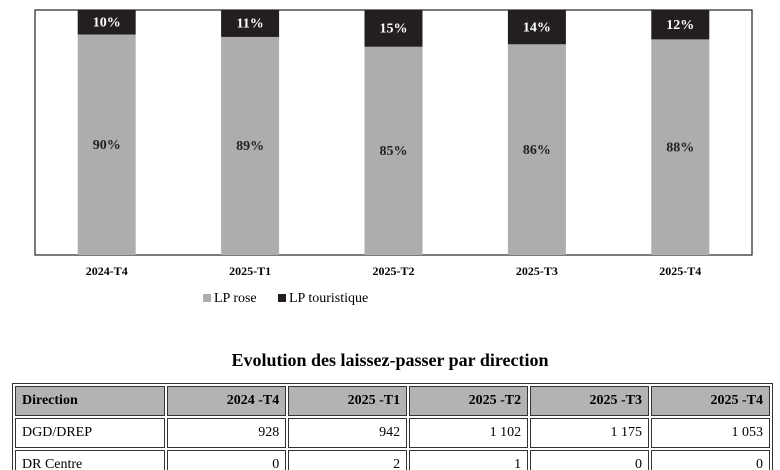  I want to click on data-label: 14%, so click(537, 27).